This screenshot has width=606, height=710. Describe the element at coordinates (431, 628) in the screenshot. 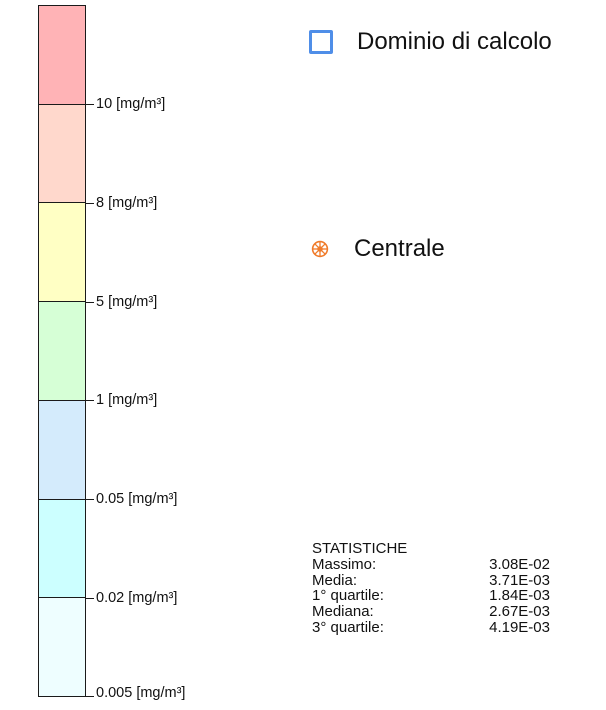

I see `stat-row: 3° quartile: 4.19E-03` at that location.